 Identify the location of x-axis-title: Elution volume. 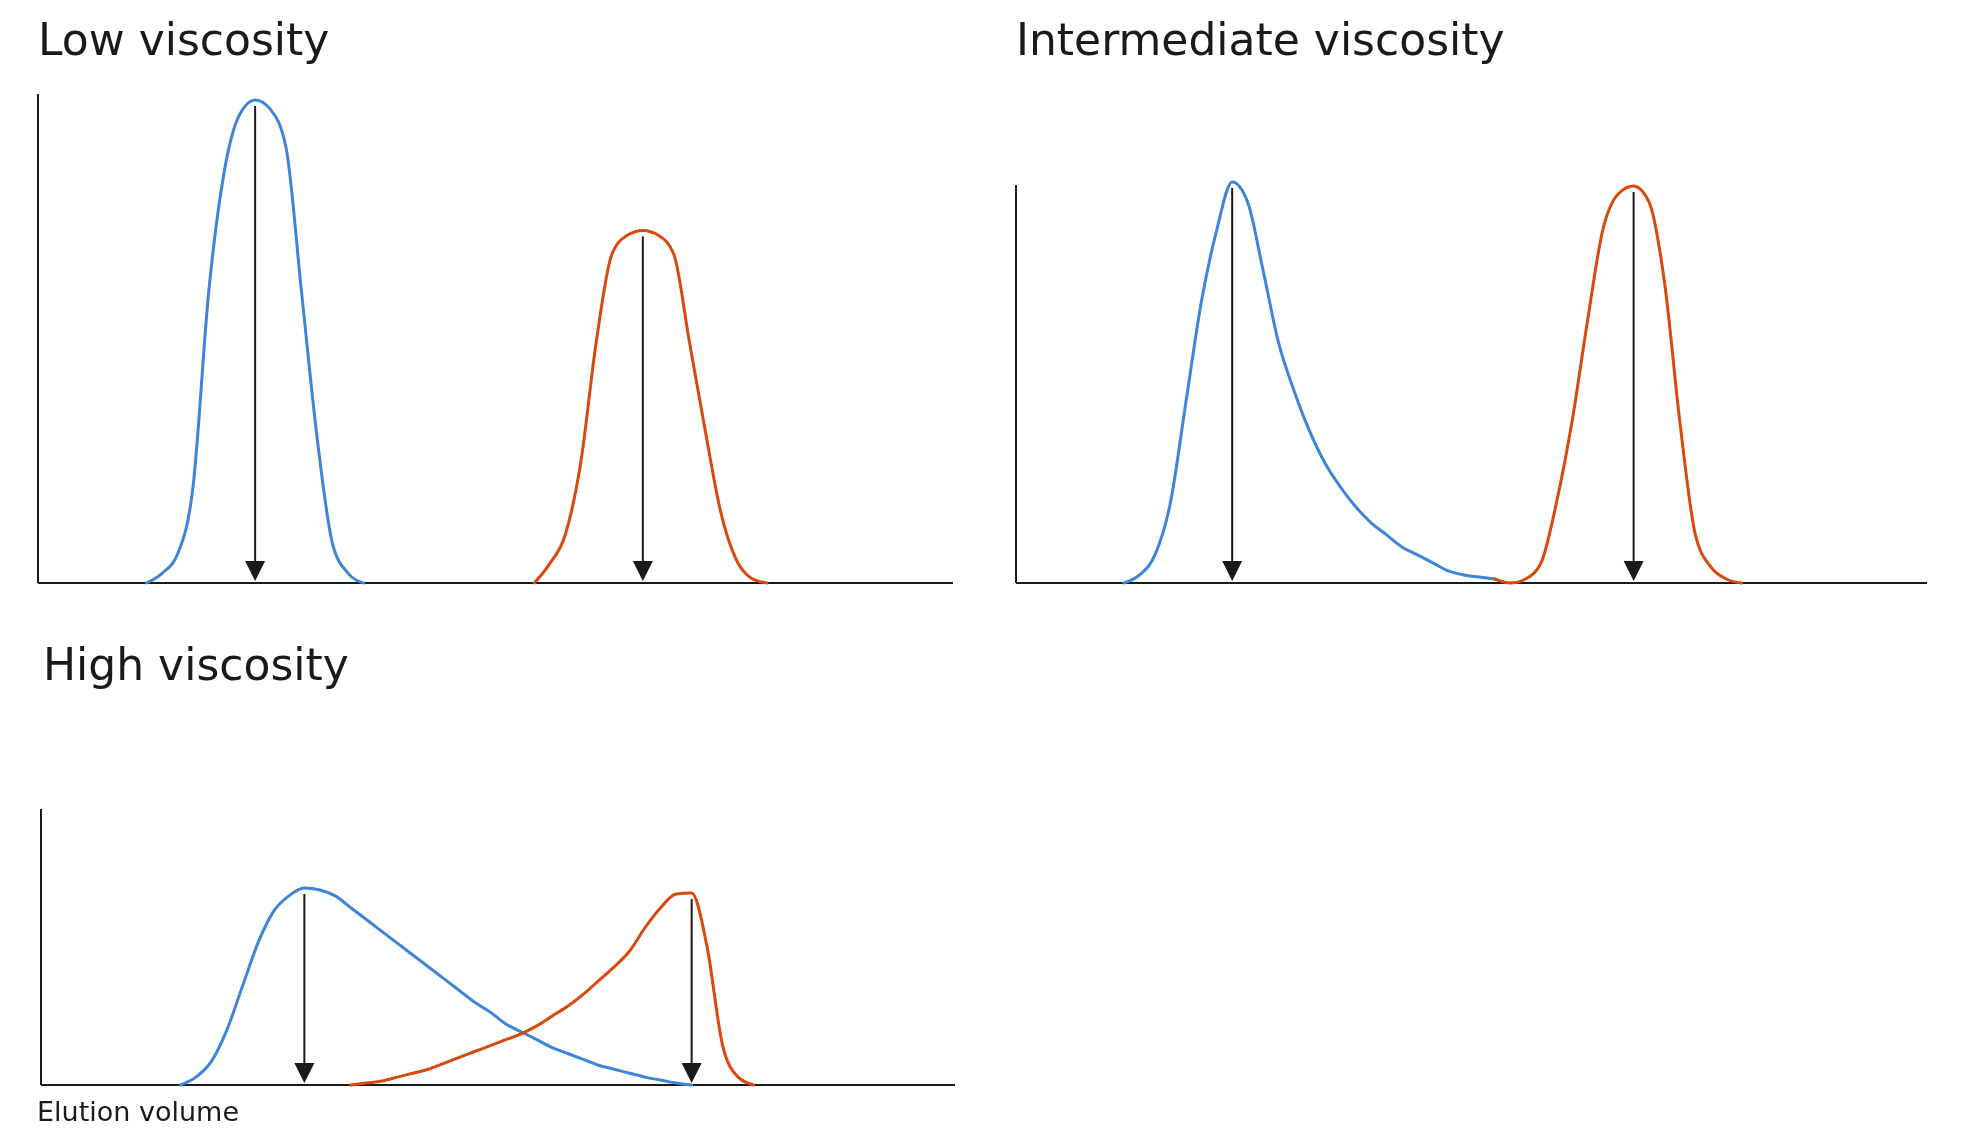
(138, 1111).